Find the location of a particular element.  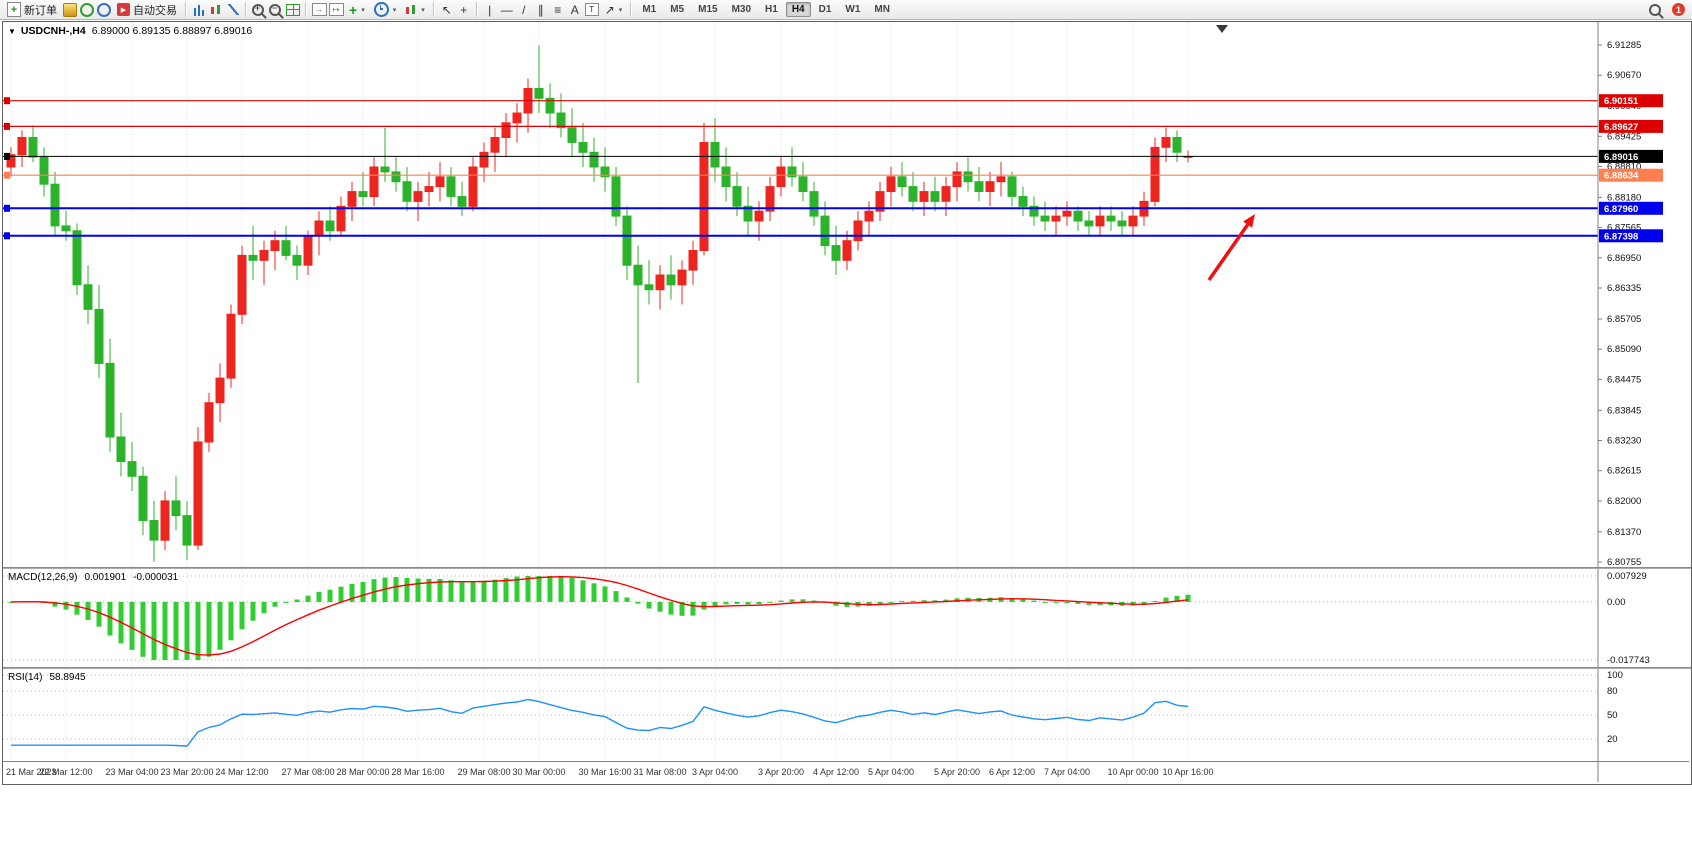

price-axis-label: 6.82615 is located at coordinates (1624, 471).